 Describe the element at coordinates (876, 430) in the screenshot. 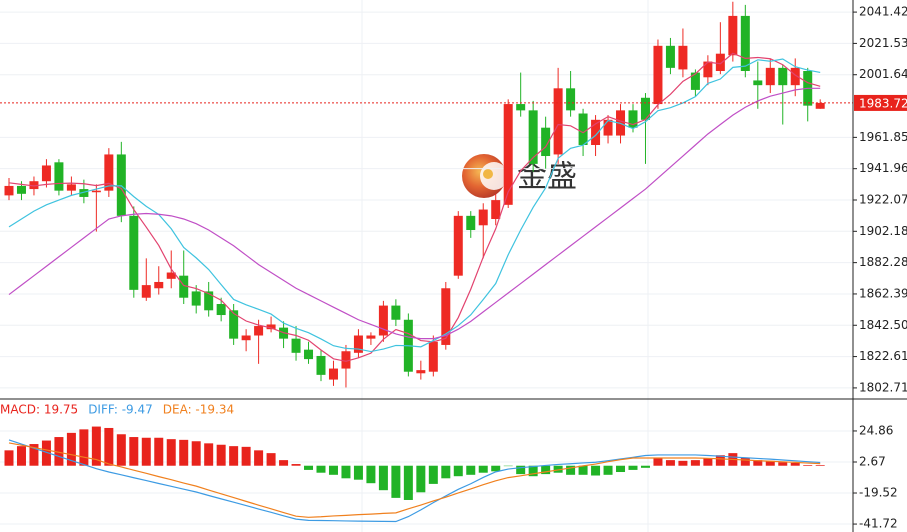

I see `y-tick-label: 24.86` at that location.